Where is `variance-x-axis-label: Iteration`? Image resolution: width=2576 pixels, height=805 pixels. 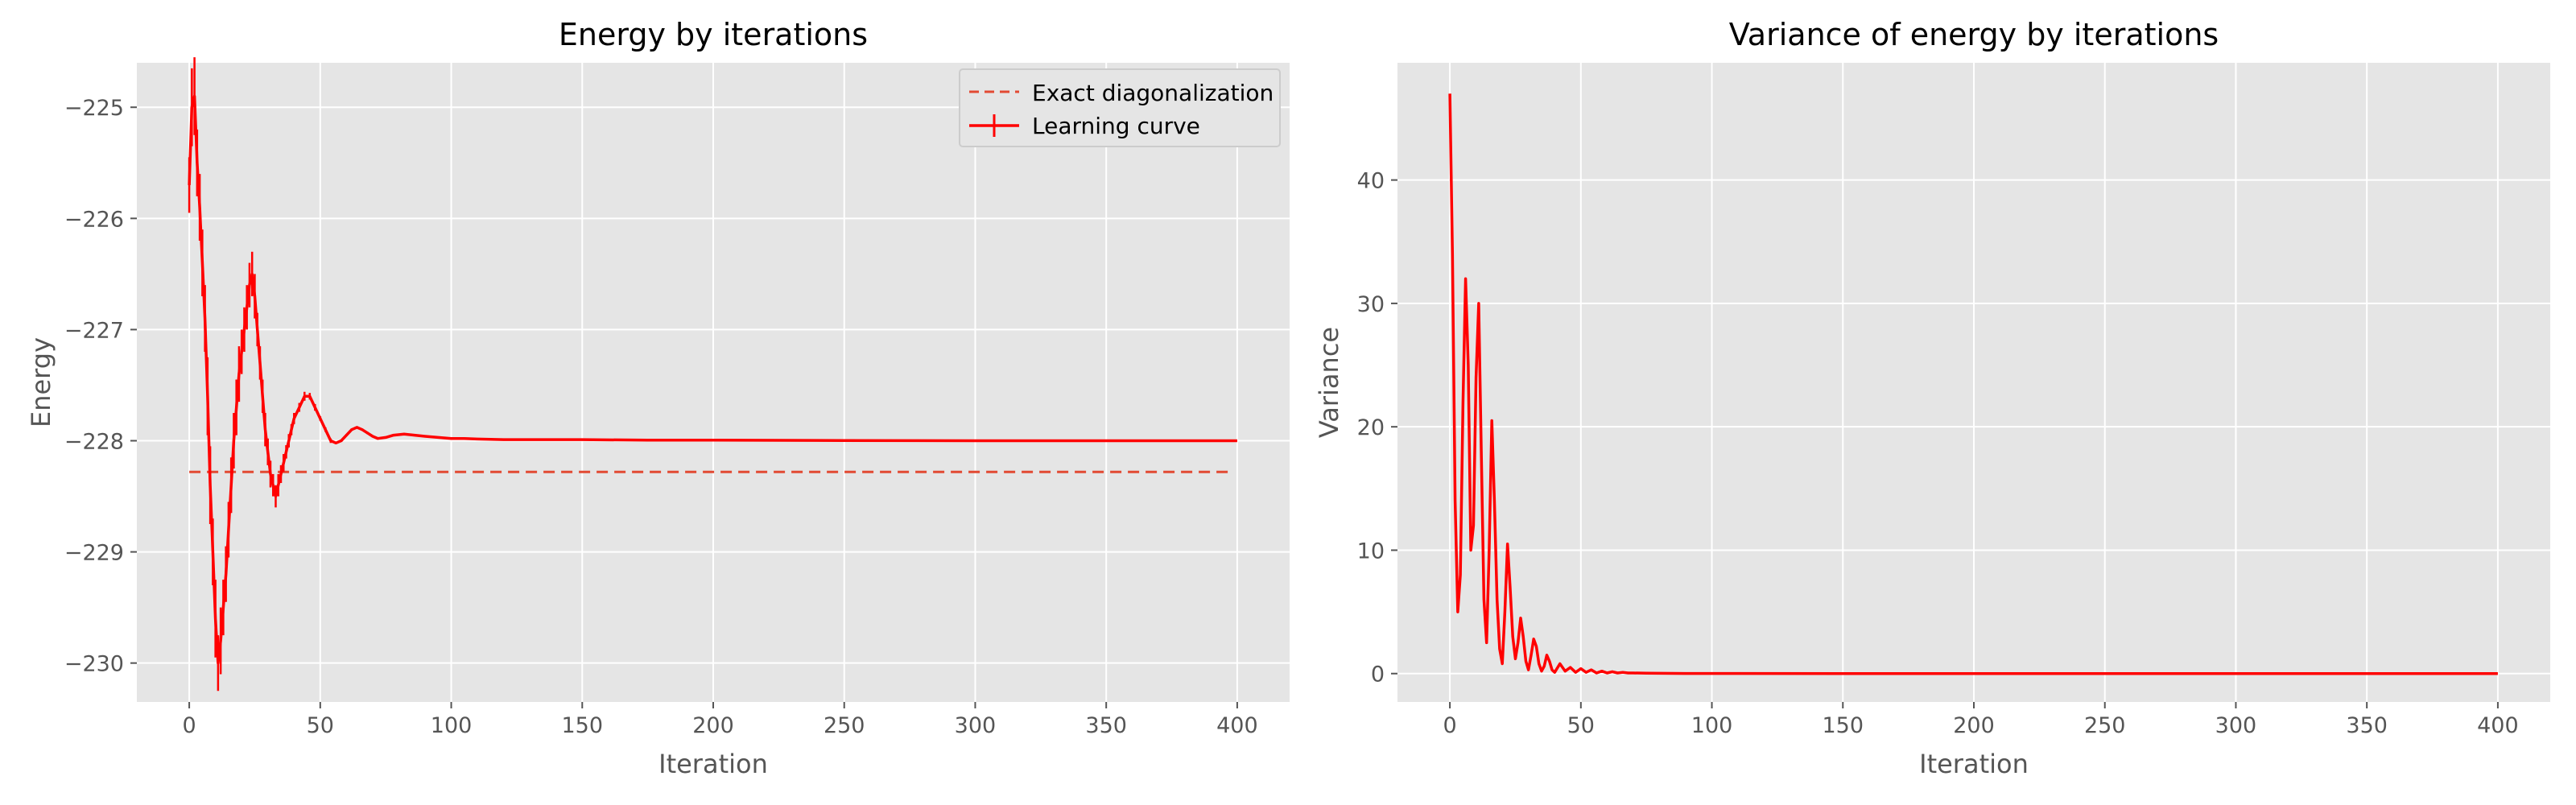 variance-x-axis-label: Iteration is located at coordinates (1974, 764).